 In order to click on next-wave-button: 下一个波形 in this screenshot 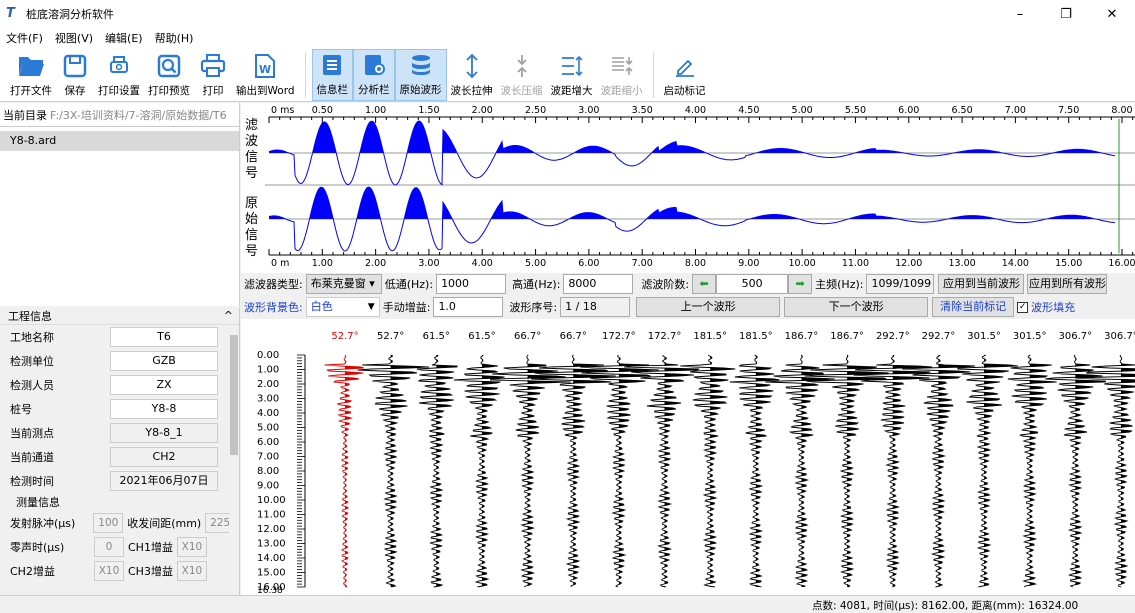, I will do `click(856, 307)`.